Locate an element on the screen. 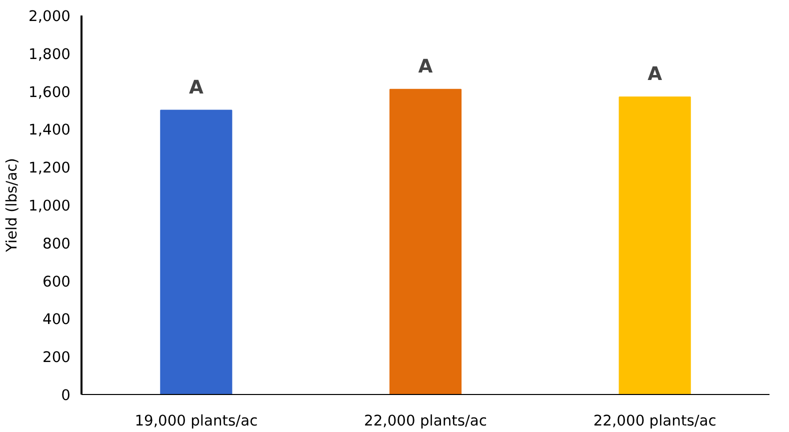 Image resolution: width=789 pixels, height=432 pixels. x-tick-label: 19,000 plants/ac is located at coordinates (196, 421).